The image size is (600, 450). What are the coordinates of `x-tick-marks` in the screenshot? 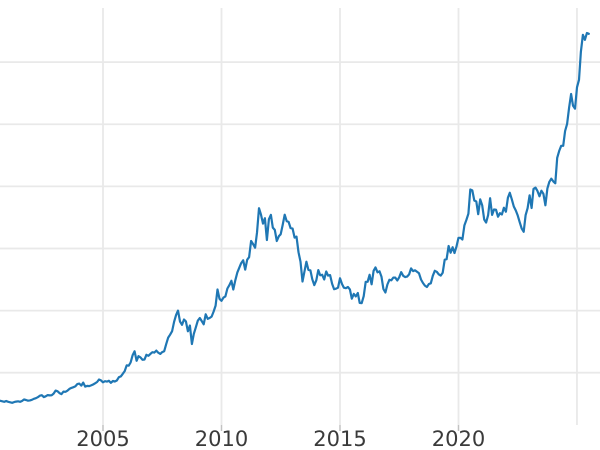 It's located at (281, 428).